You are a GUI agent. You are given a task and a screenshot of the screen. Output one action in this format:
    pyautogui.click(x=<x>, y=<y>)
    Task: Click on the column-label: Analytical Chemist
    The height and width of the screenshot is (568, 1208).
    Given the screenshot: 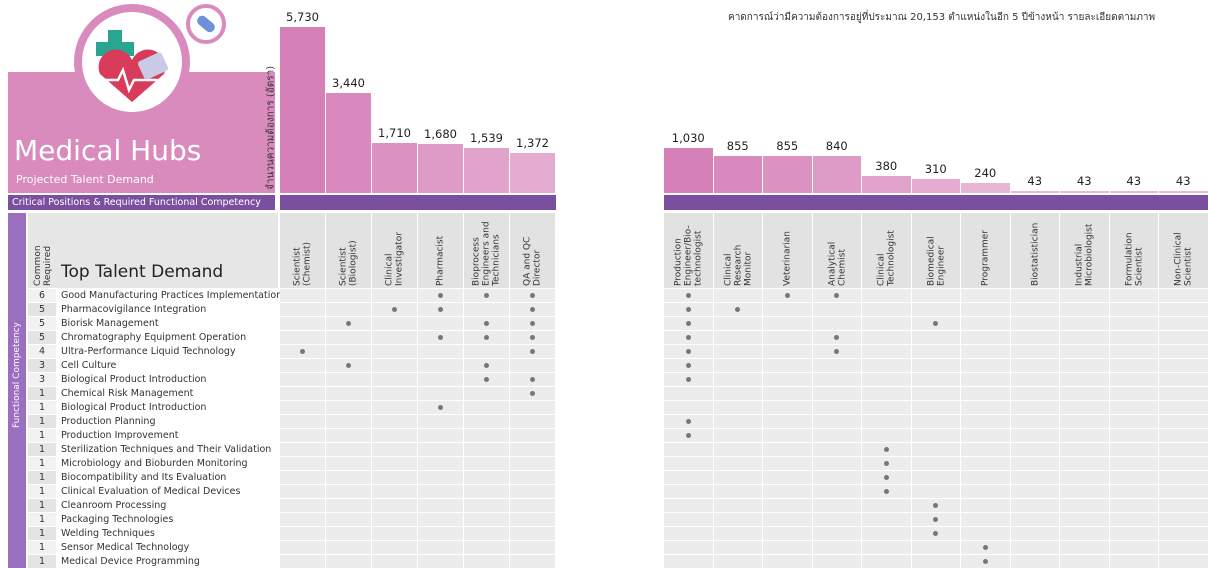 What is the action you would take?
    pyautogui.click(x=836, y=263)
    